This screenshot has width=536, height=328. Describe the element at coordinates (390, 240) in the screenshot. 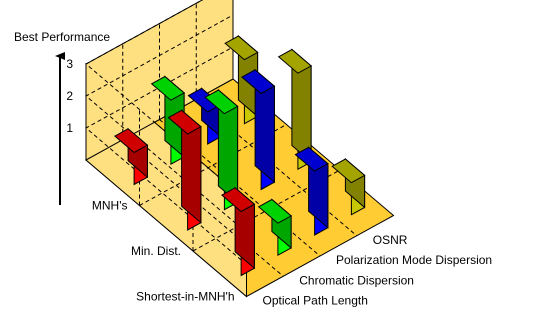

I see `column-label: OSNR` at that location.